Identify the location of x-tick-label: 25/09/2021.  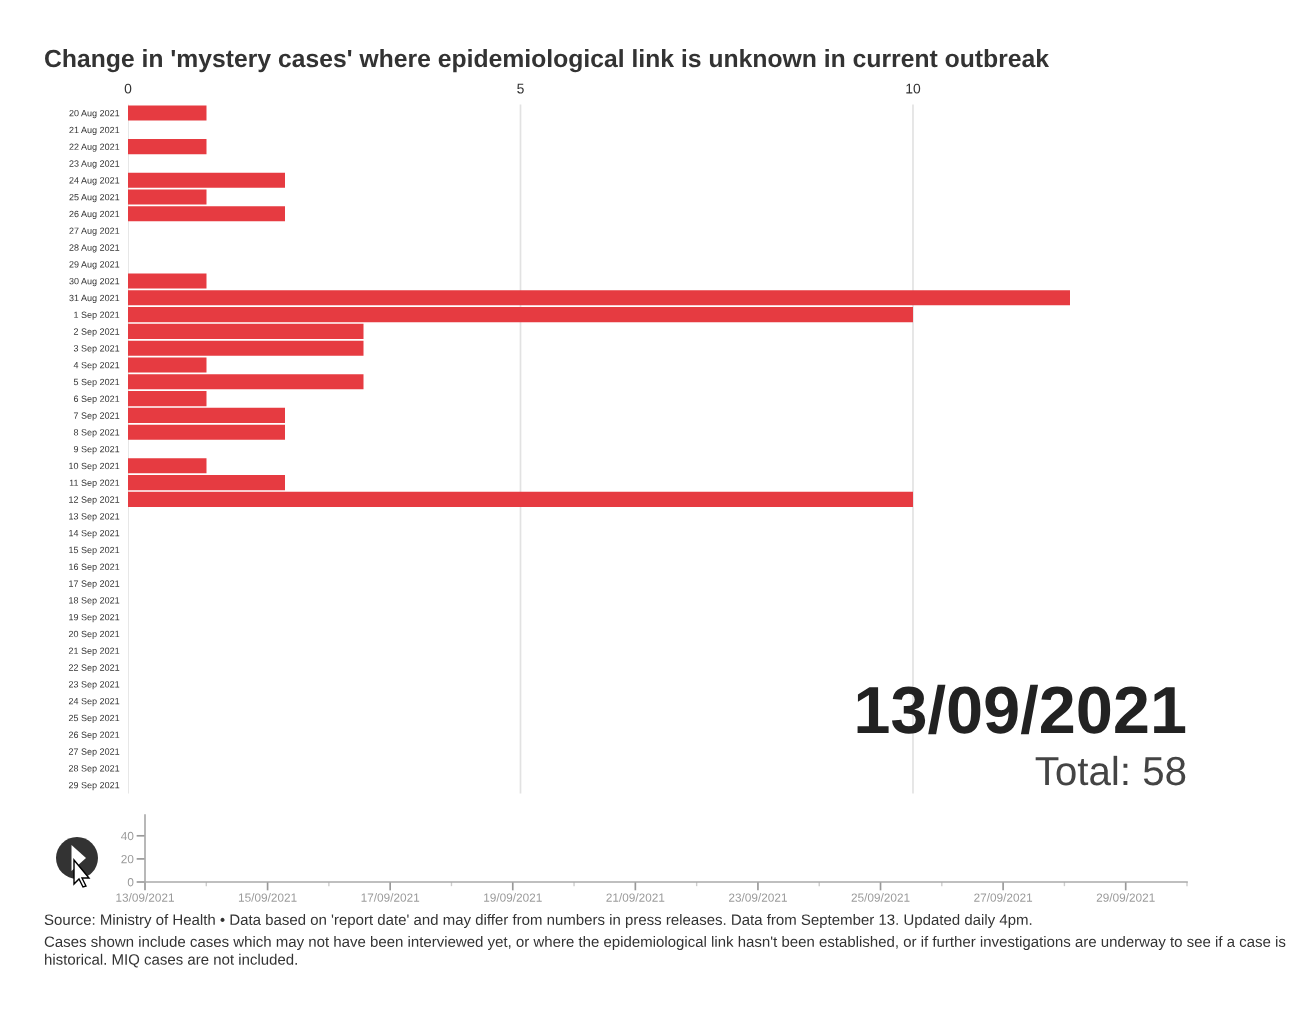
(880, 897).